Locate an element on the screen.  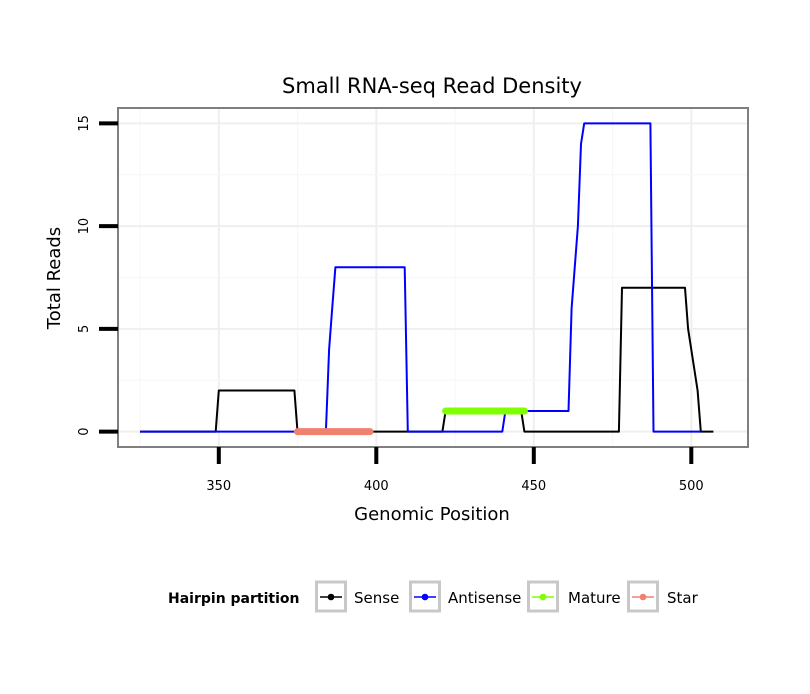
x-tick-label: 450 is located at coordinates (533, 486).